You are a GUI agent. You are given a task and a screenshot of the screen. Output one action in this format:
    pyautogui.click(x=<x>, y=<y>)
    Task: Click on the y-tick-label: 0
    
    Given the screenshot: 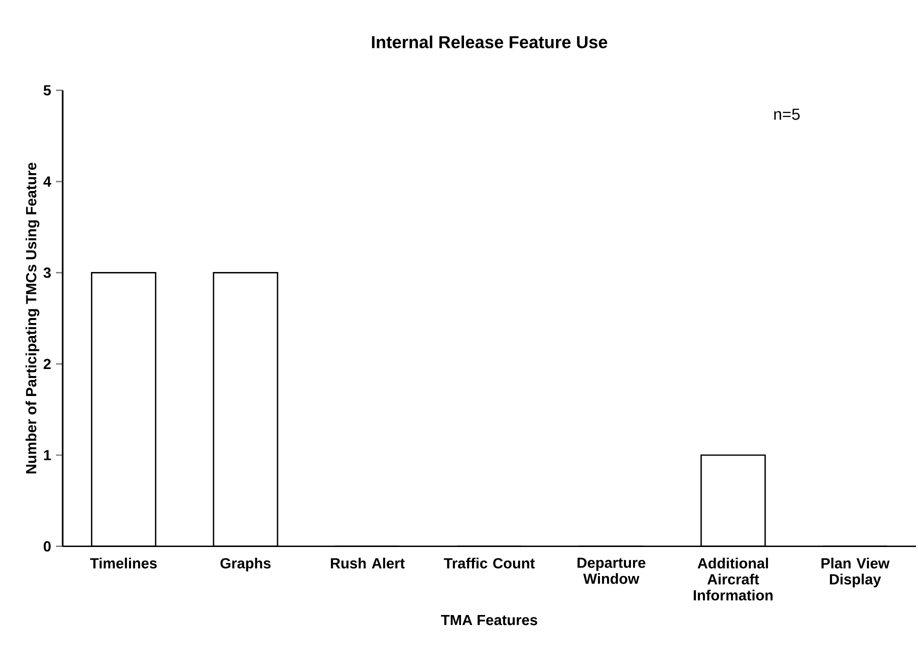 What is the action you would take?
    pyautogui.click(x=47, y=546)
    